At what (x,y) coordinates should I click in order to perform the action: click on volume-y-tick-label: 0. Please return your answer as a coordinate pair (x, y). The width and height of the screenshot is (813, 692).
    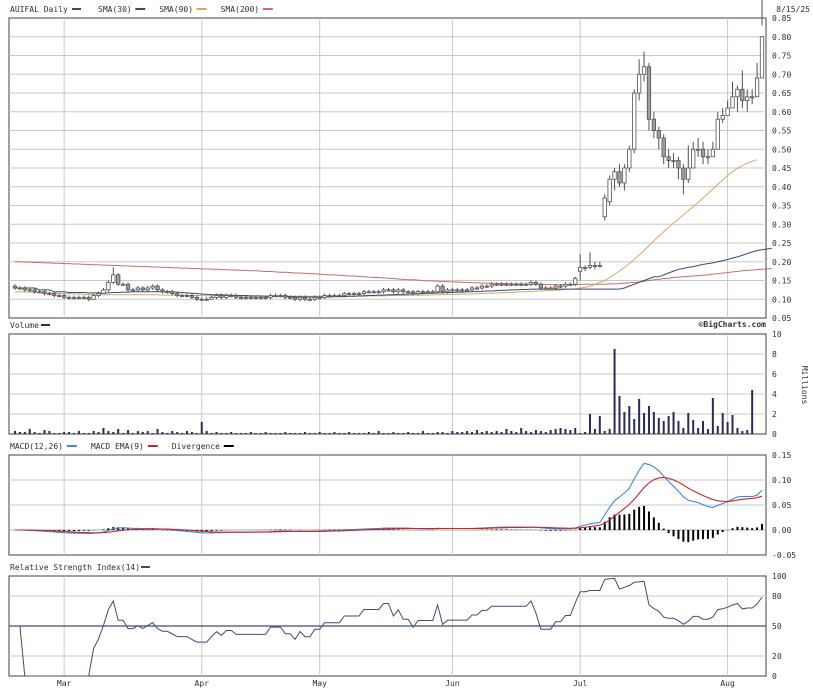
    Looking at the image, I should click on (774, 434).